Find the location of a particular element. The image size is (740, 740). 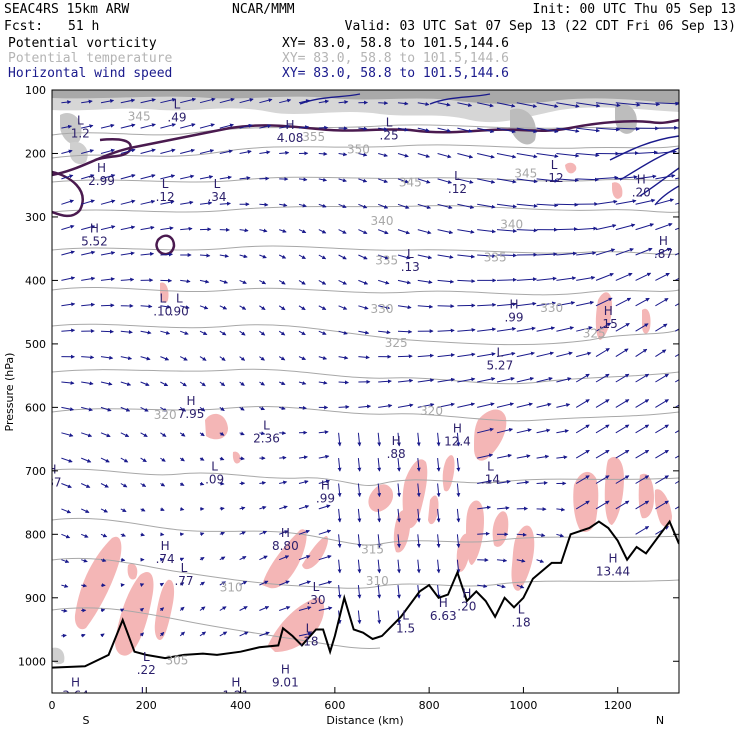

org-title: NCAR/MMM is located at coordinates (263, 9).